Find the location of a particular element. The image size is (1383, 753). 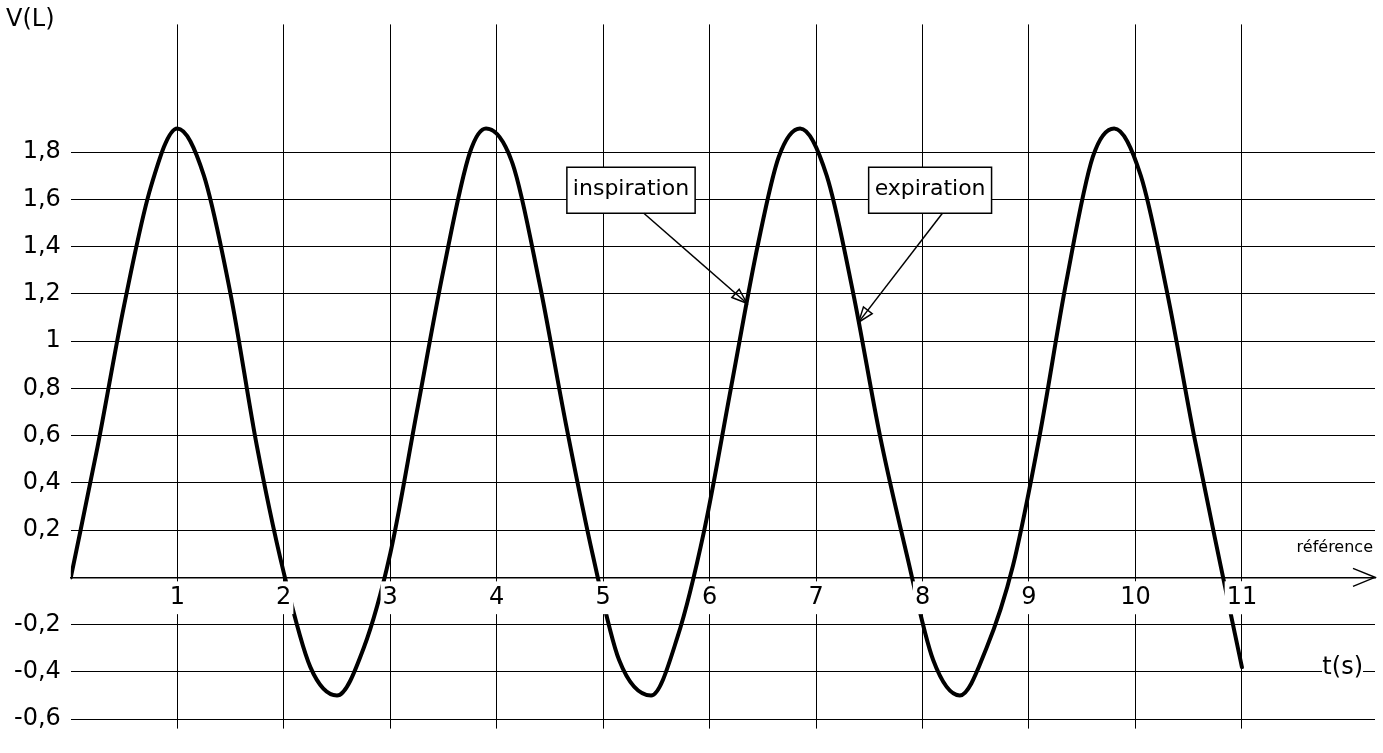

y-axis-title: V(L) is located at coordinates (30, 18).